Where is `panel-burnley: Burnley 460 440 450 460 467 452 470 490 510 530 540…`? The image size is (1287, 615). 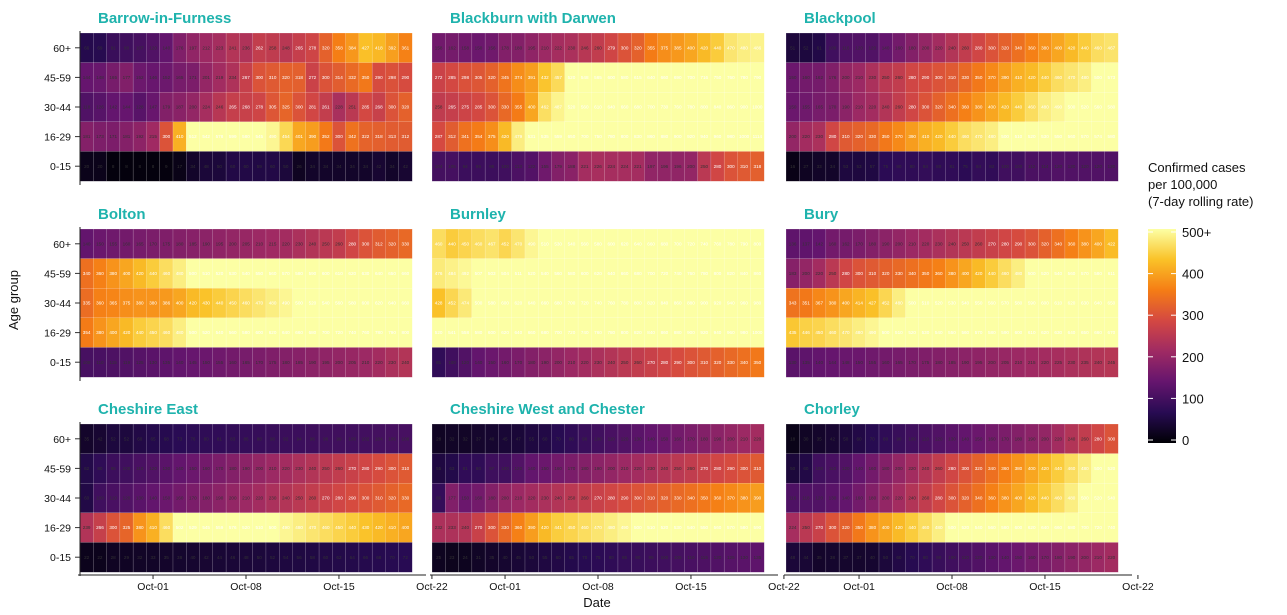 panel-burnley: Burnley 460 440 450 460 467 452 470 490 510 530 540… is located at coordinates (598, 292).